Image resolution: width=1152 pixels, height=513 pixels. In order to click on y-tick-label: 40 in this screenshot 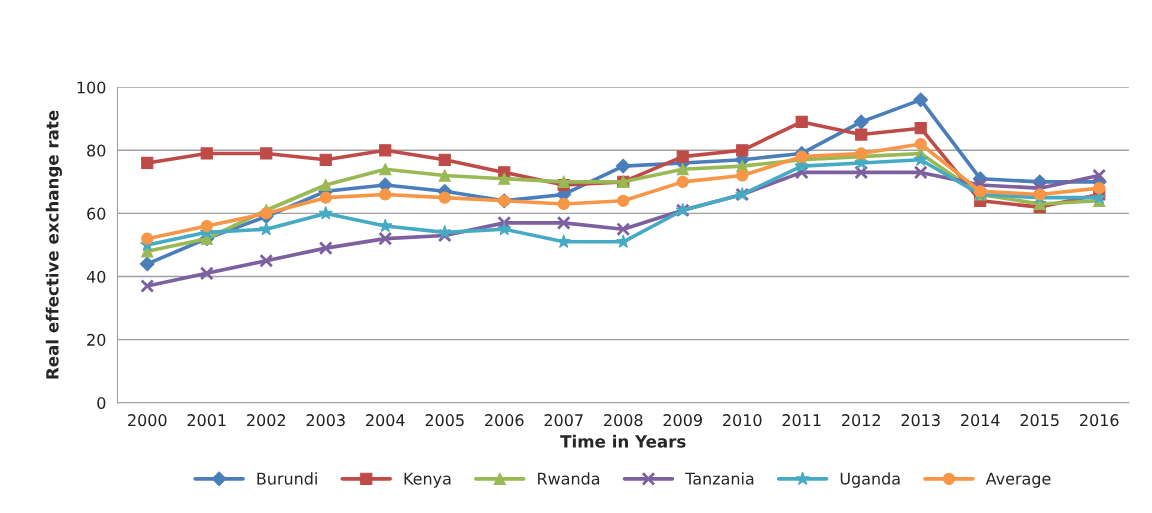, I will do `click(96, 276)`.